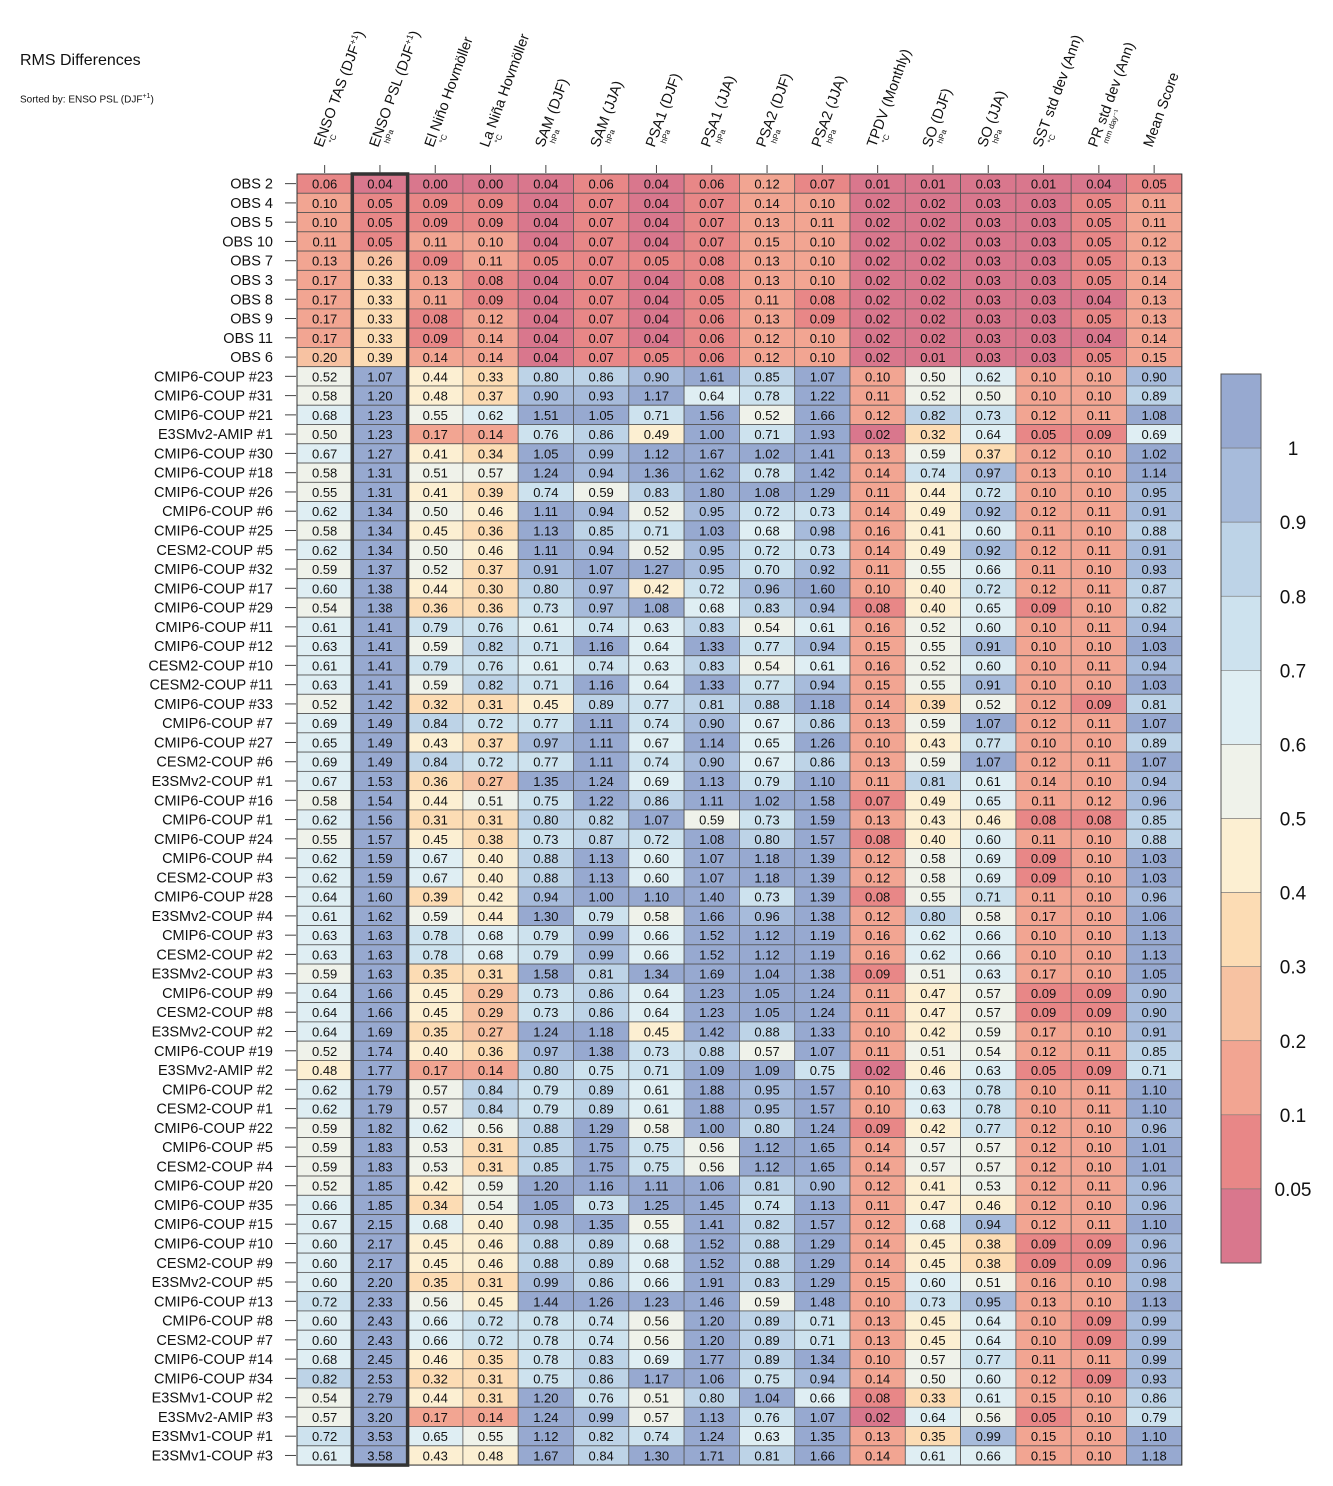 This screenshot has height=1486, width=1333. I want to click on cell-value: 1.54, so click(379, 800).